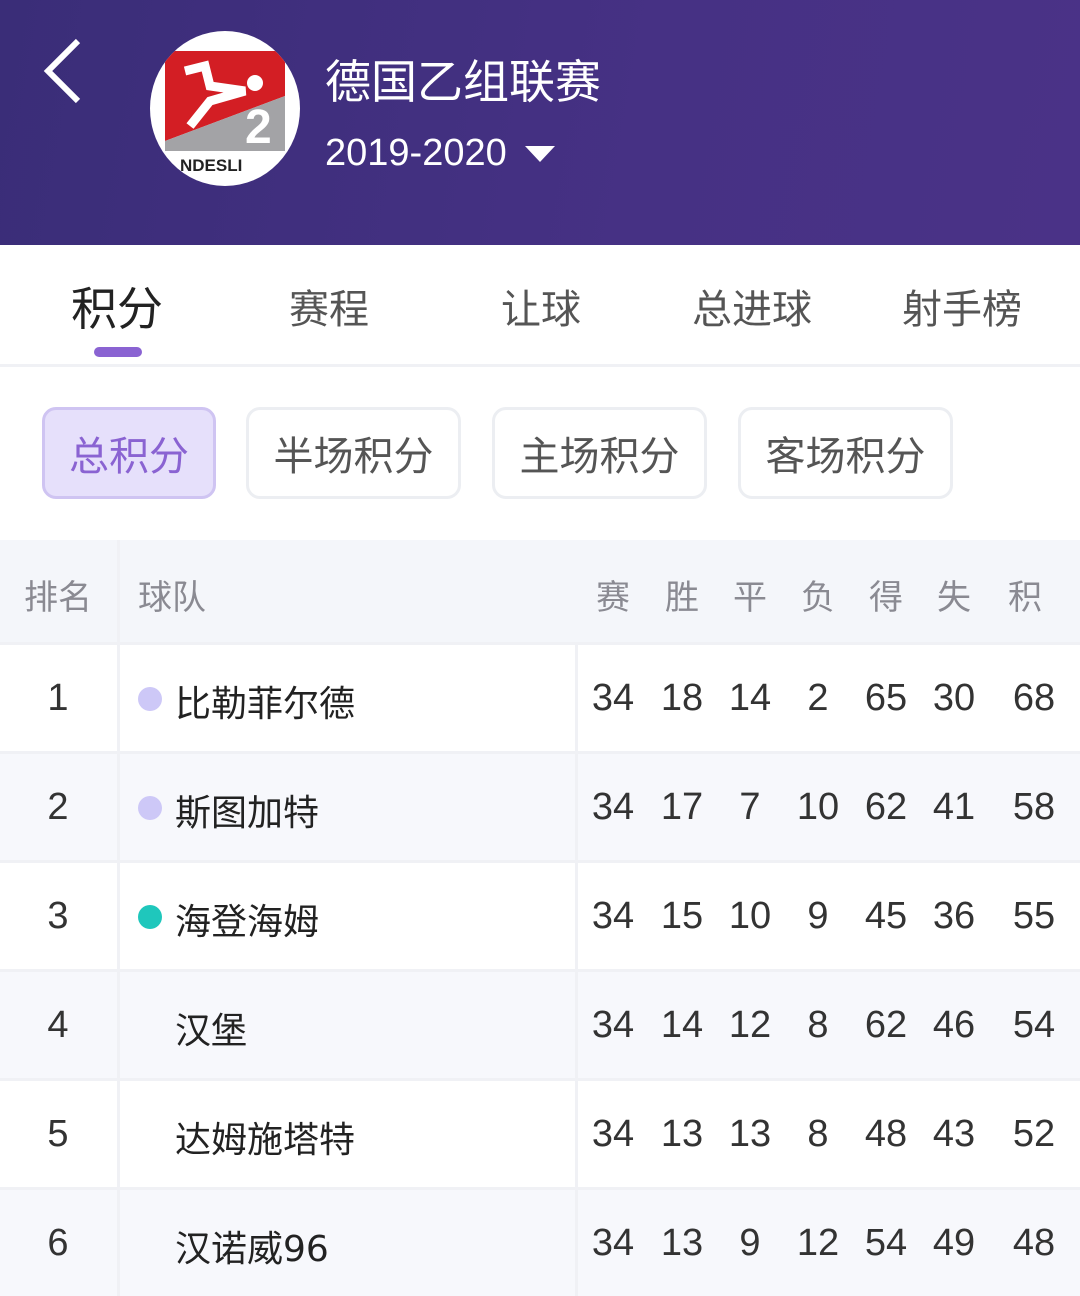  Describe the element at coordinates (818, 916) in the screenshot. I see `stat-lost: 9` at that location.